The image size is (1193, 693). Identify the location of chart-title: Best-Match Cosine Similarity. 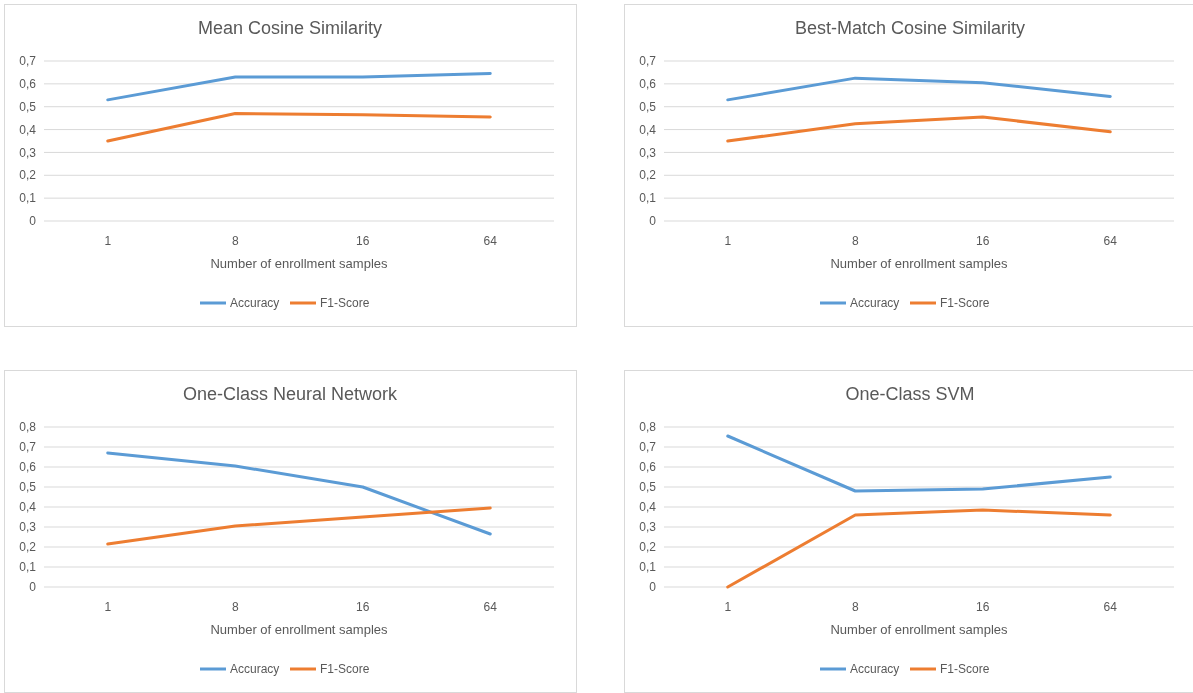
(910, 28).